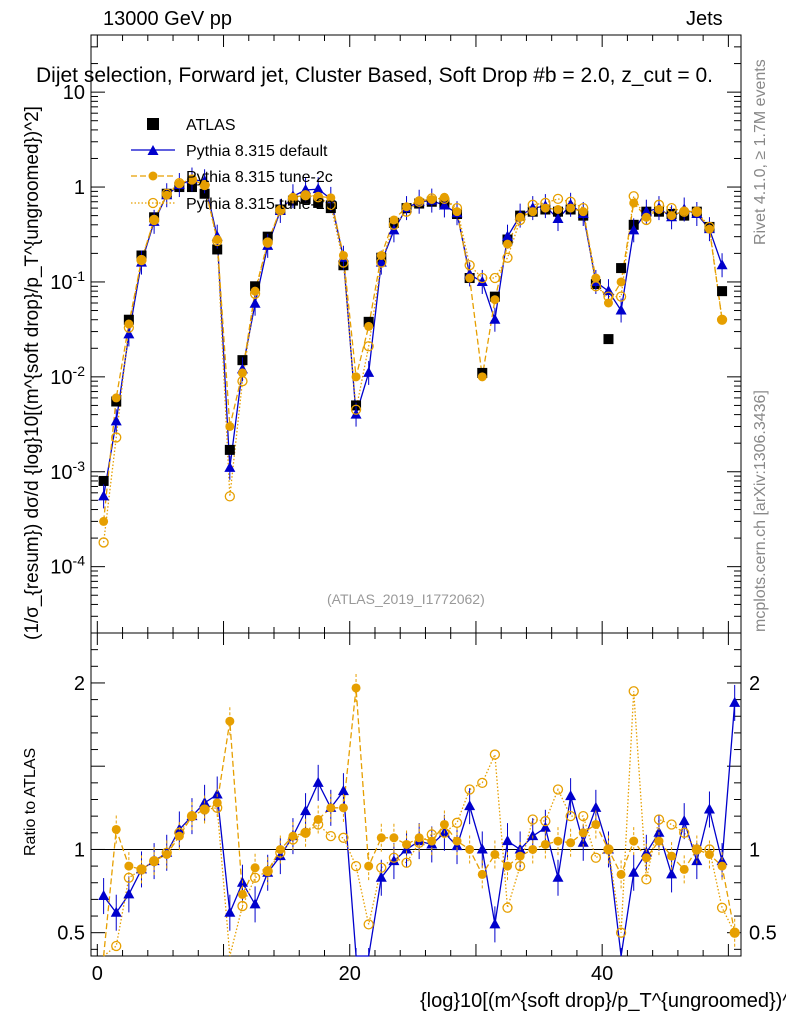  I want to click on y-tick-label: 10⁻¹, so click(67, 281).